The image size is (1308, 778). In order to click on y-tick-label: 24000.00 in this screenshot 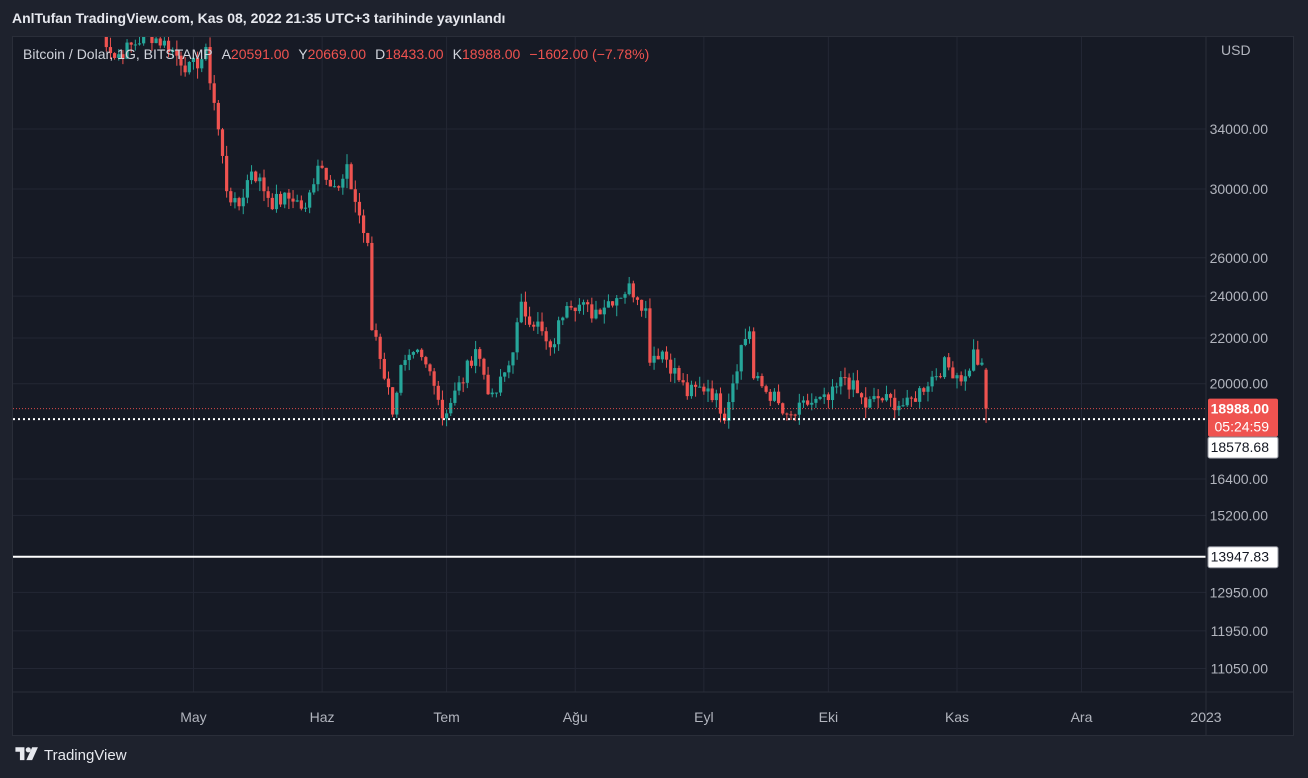, I will do `click(1239, 296)`.